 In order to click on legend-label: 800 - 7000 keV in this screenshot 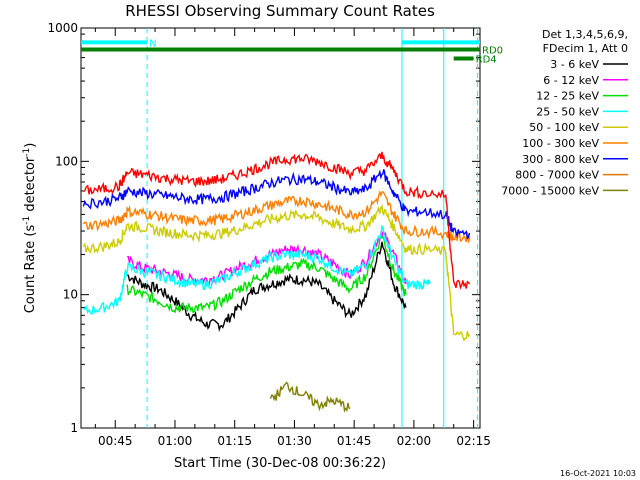, I will do `click(557, 175)`.